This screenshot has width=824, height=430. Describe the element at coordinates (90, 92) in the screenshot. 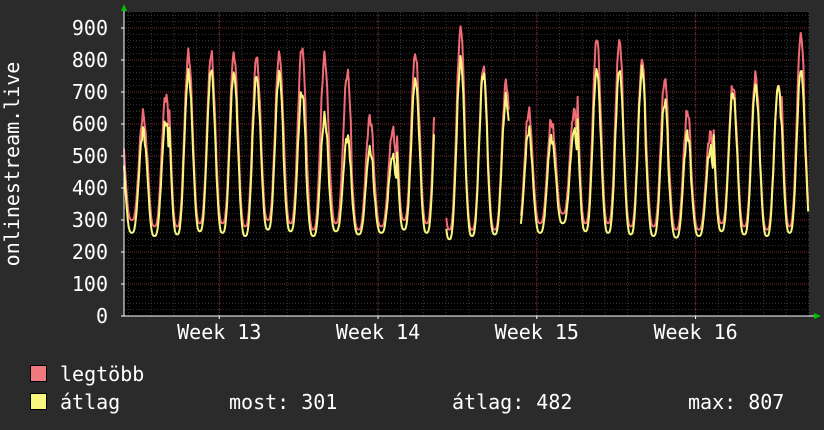

I see `y-tick-label: 700` at that location.